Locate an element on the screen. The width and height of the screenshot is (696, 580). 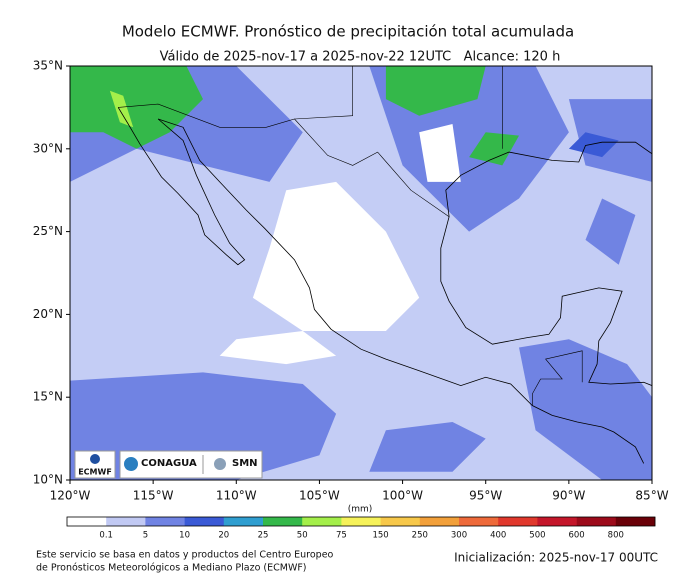
lat-label: 15°N is located at coordinates (48, 397).